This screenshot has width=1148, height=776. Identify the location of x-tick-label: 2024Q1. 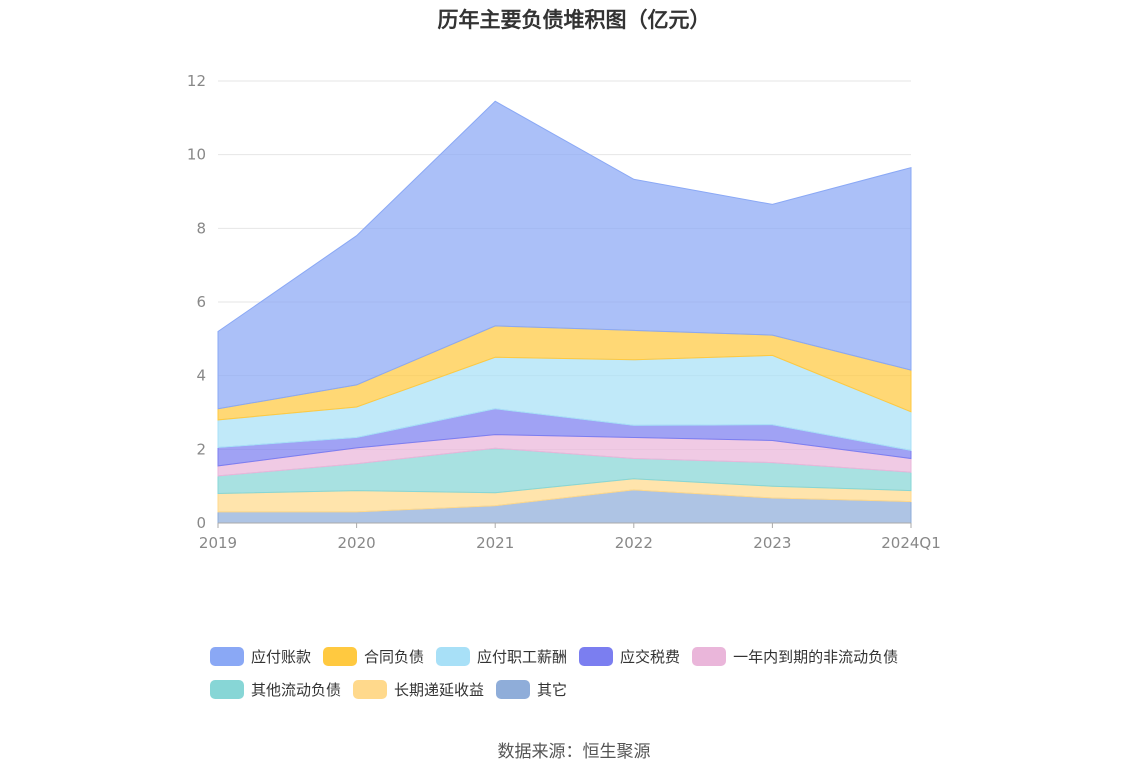
(911, 543).